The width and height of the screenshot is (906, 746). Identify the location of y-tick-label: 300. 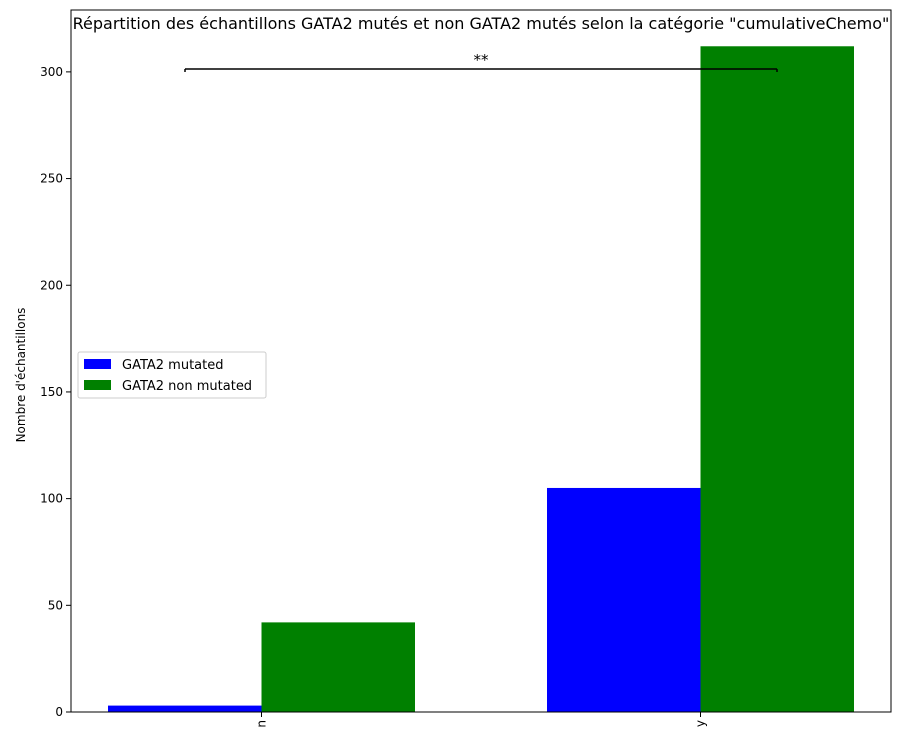
(51, 72).